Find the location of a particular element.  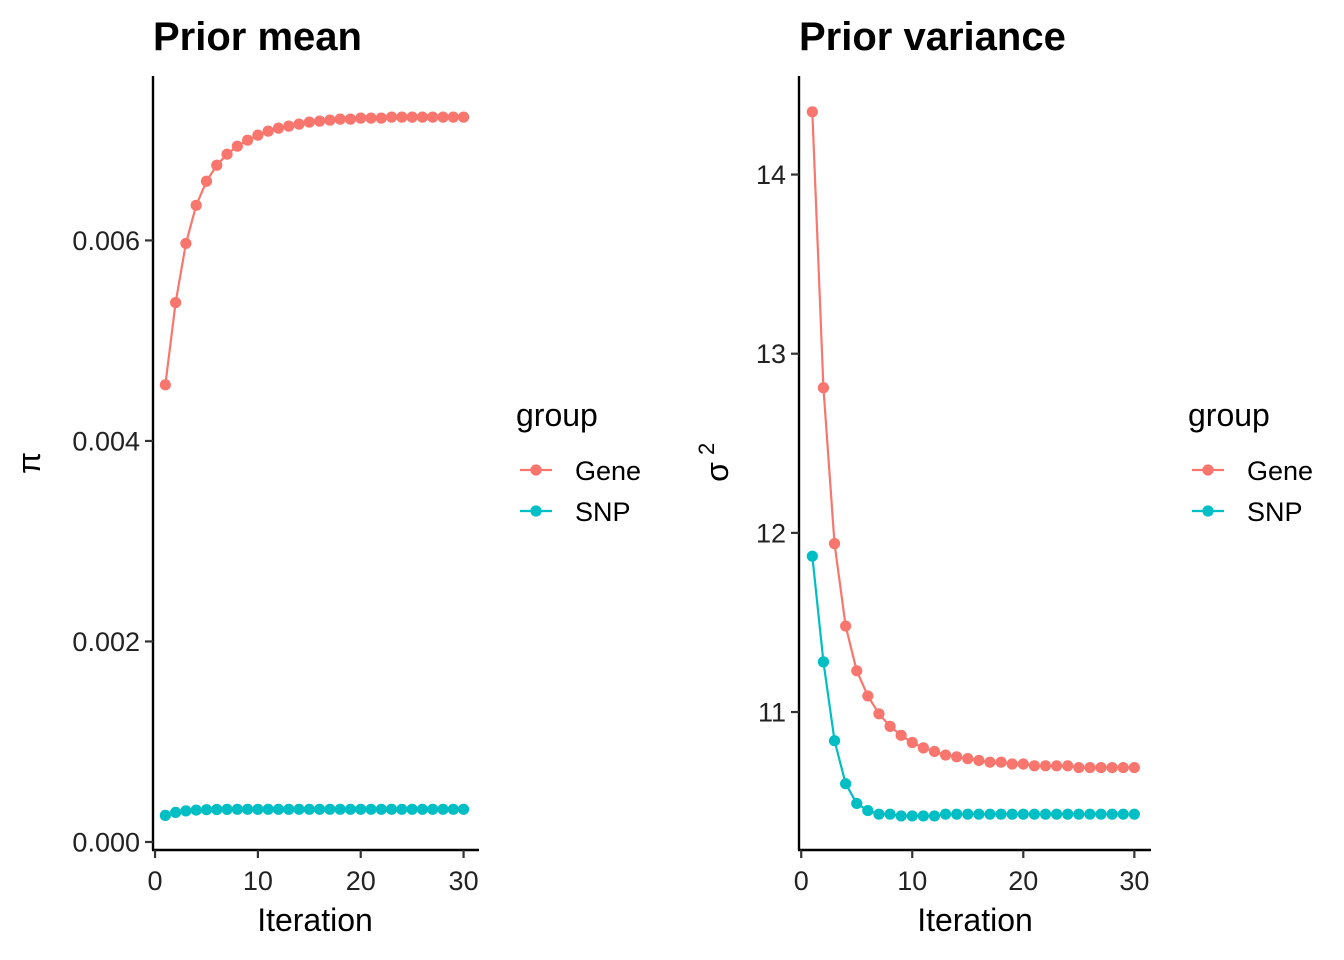

prior-mean-y-tick-label: 0.000 is located at coordinates (106, 842).